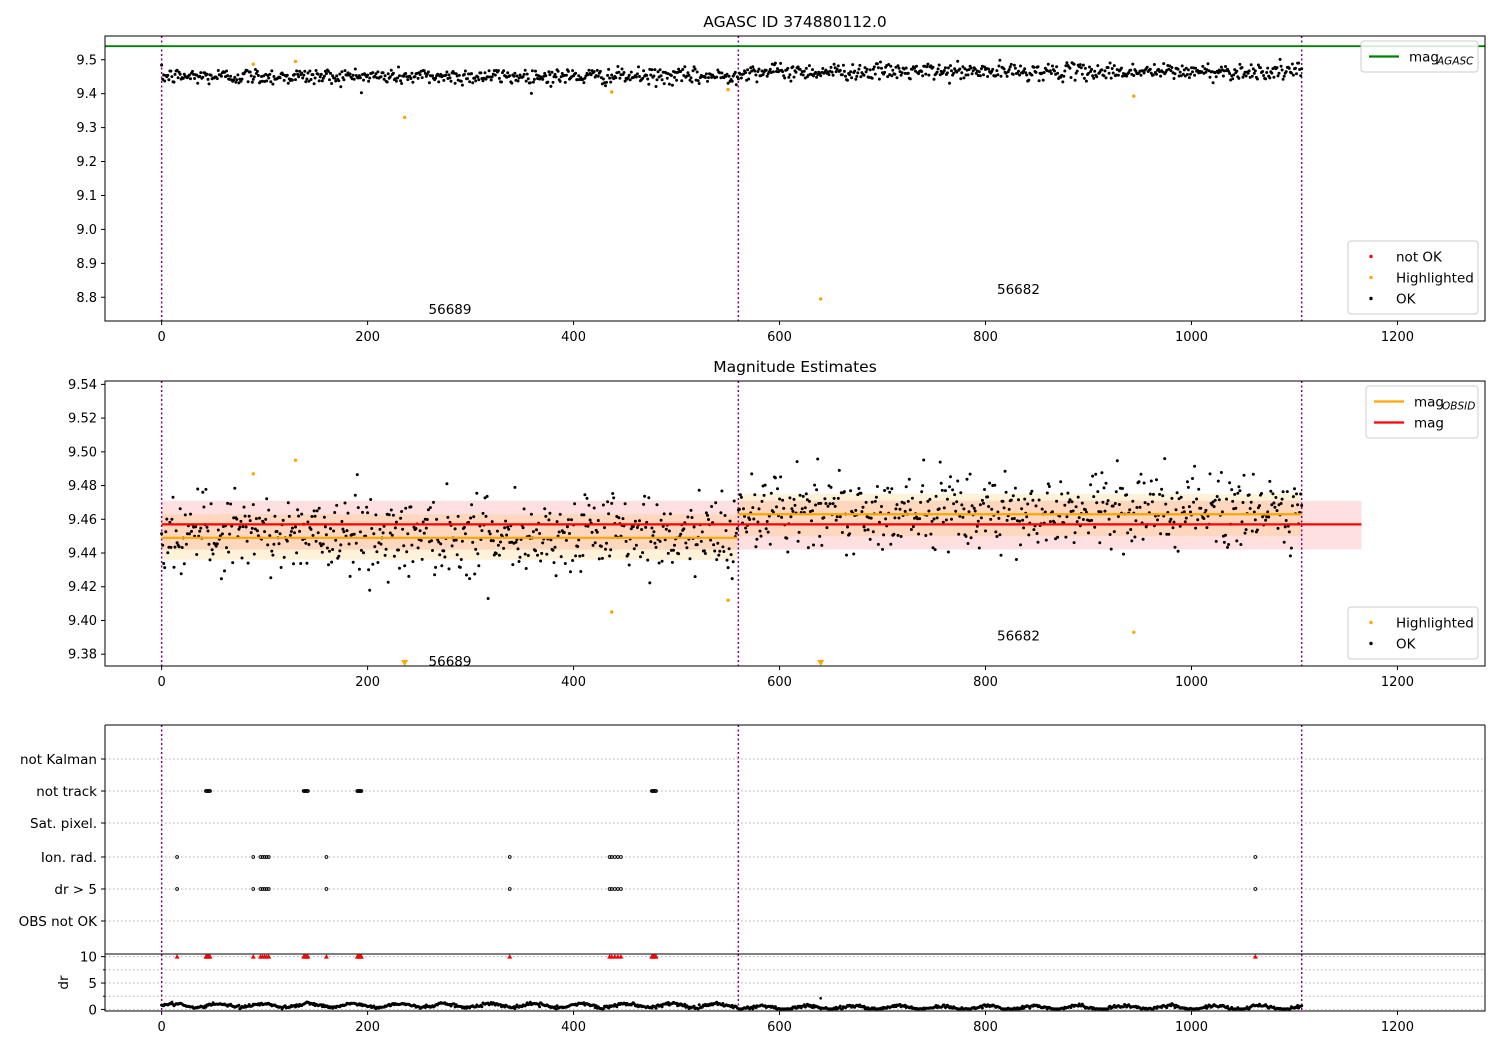 The height and width of the screenshot is (1050, 1500). What do you see at coordinates (985, 682) in the screenshot?
I see `x-tick-label: 800` at bounding box center [985, 682].